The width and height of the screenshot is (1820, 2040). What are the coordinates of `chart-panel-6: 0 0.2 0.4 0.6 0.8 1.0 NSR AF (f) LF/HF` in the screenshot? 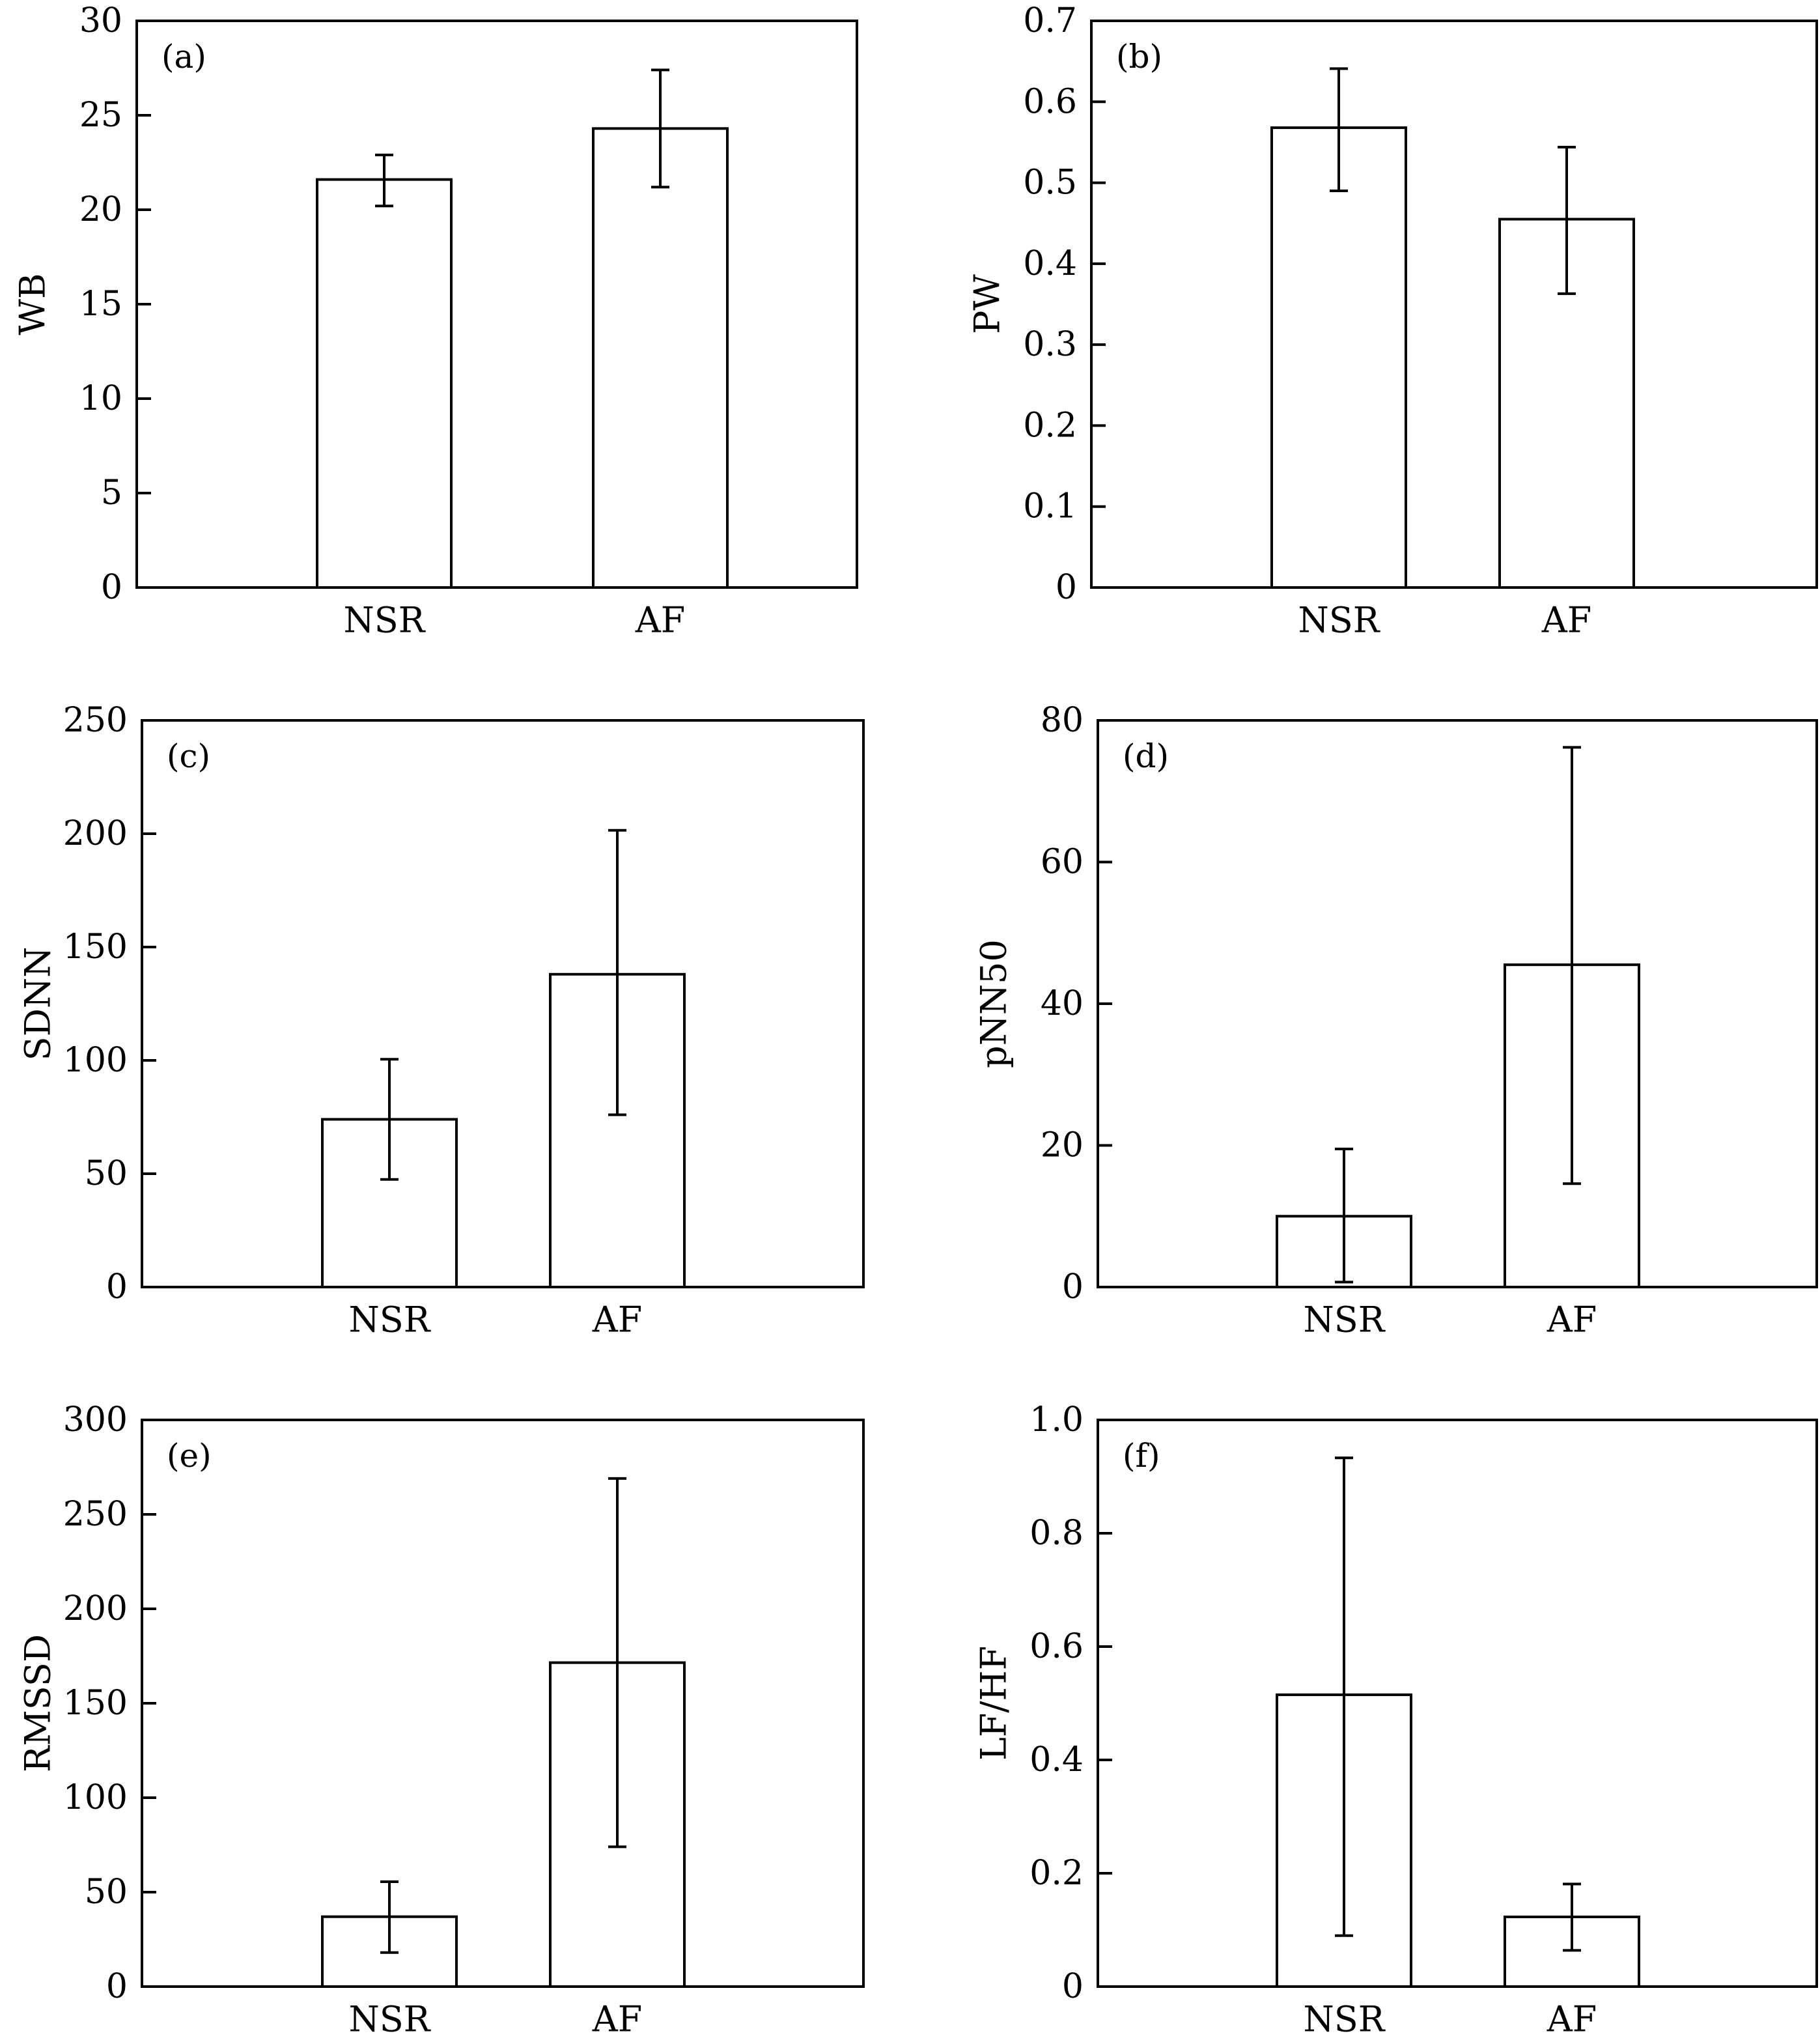 It's located at (1396, 1720).